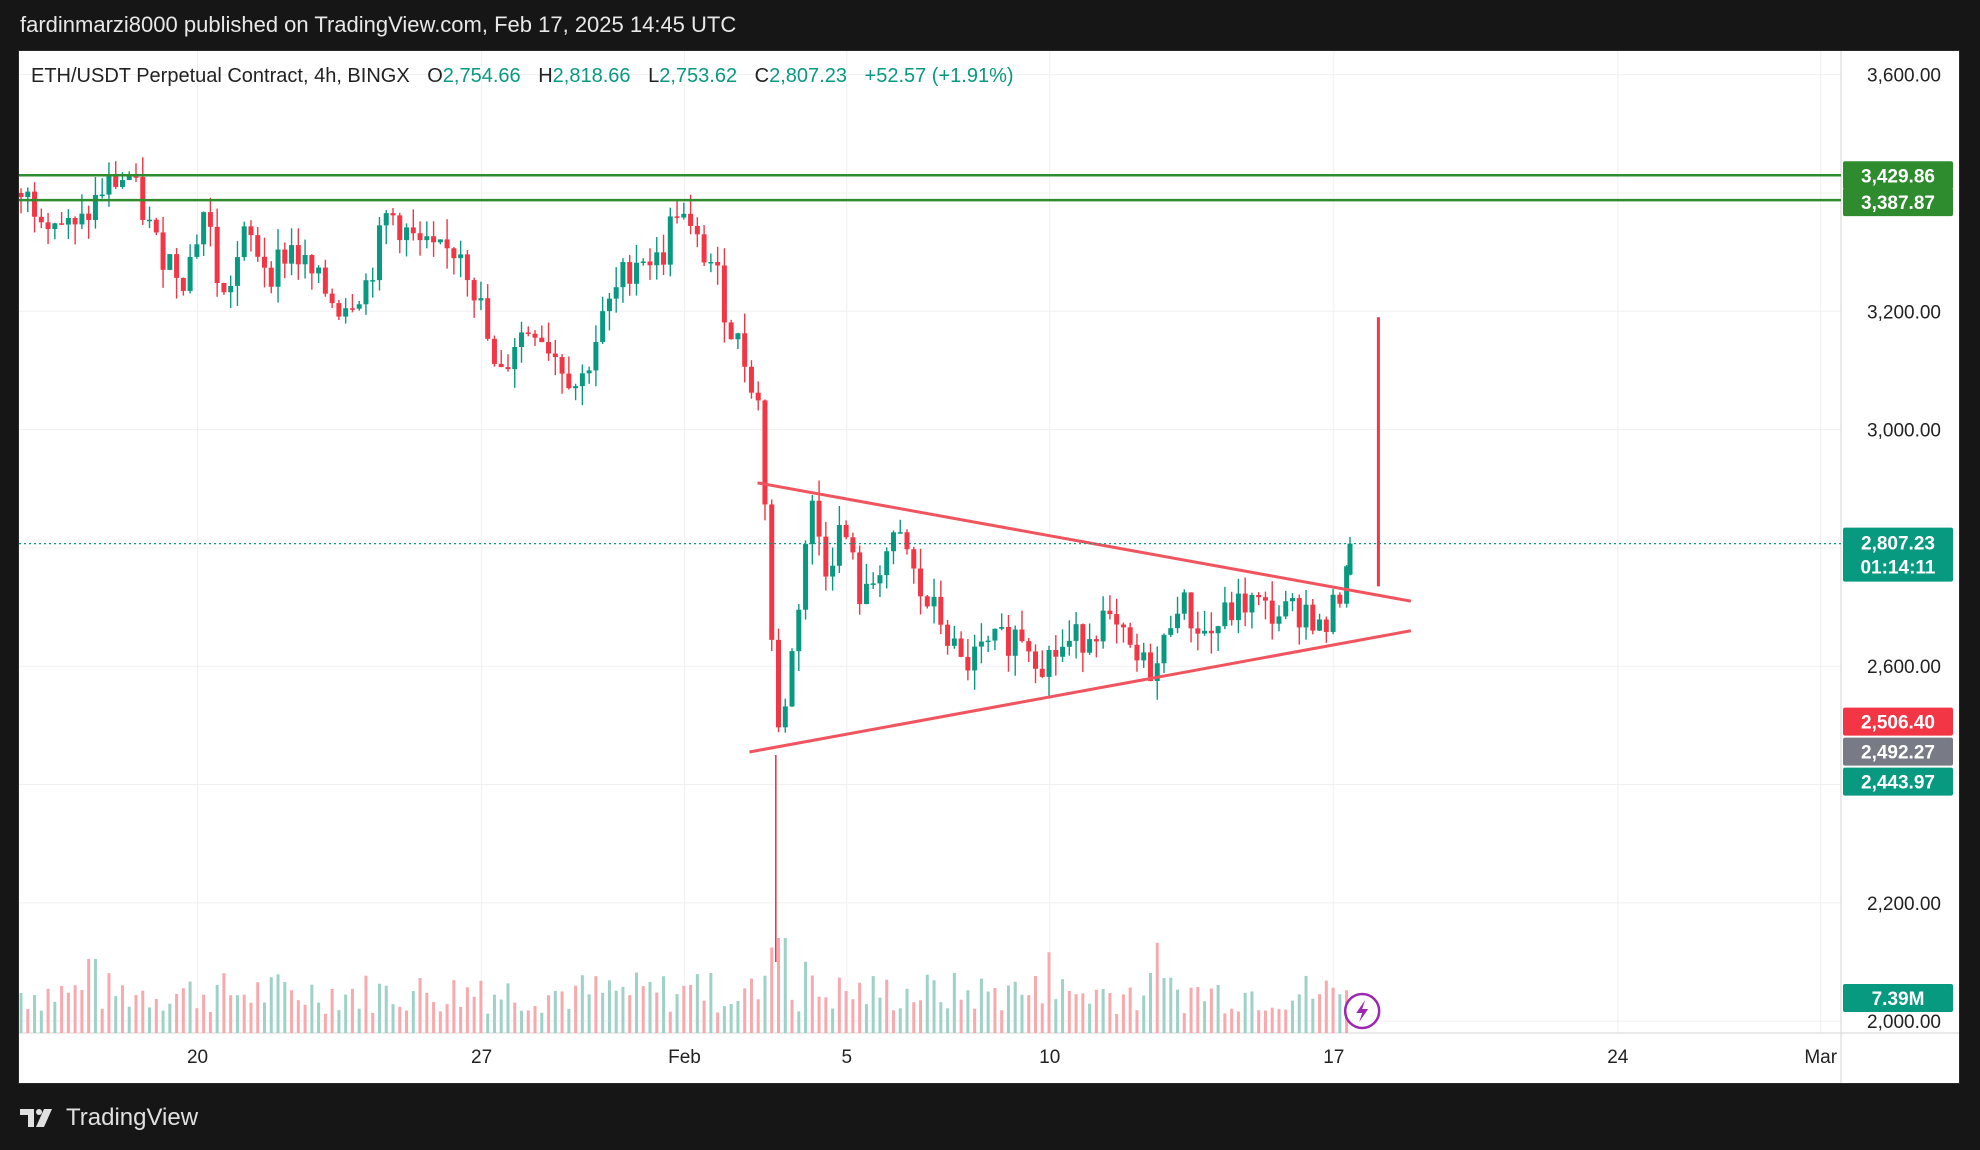 The height and width of the screenshot is (1150, 1980). What do you see at coordinates (1898, 544) in the screenshot?
I see `last-price-badge: 2,807.23` at bounding box center [1898, 544].